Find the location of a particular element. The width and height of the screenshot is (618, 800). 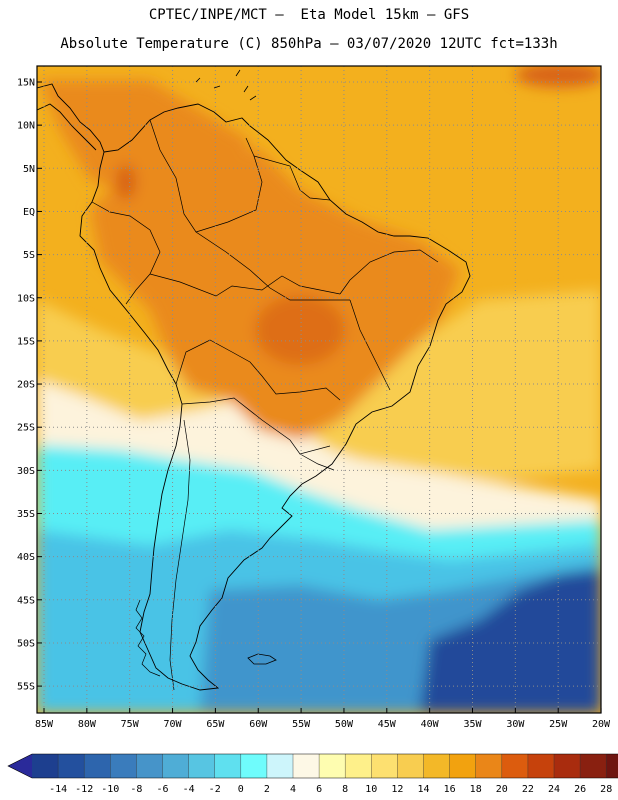

lon-label: 25W is located at coordinates (558, 724).